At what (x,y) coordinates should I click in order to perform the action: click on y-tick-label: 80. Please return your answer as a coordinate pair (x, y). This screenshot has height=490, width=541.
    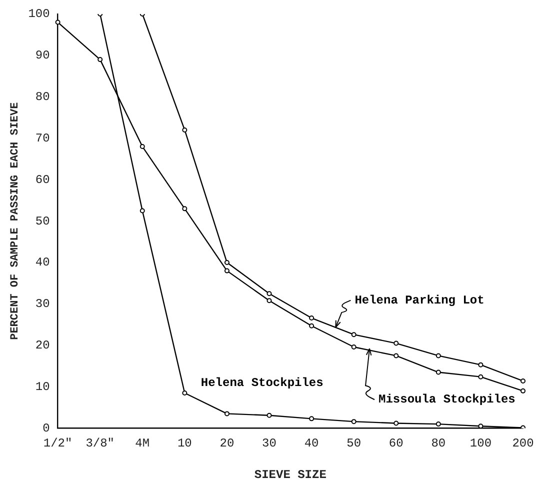
    Looking at the image, I should click on (42, 97).